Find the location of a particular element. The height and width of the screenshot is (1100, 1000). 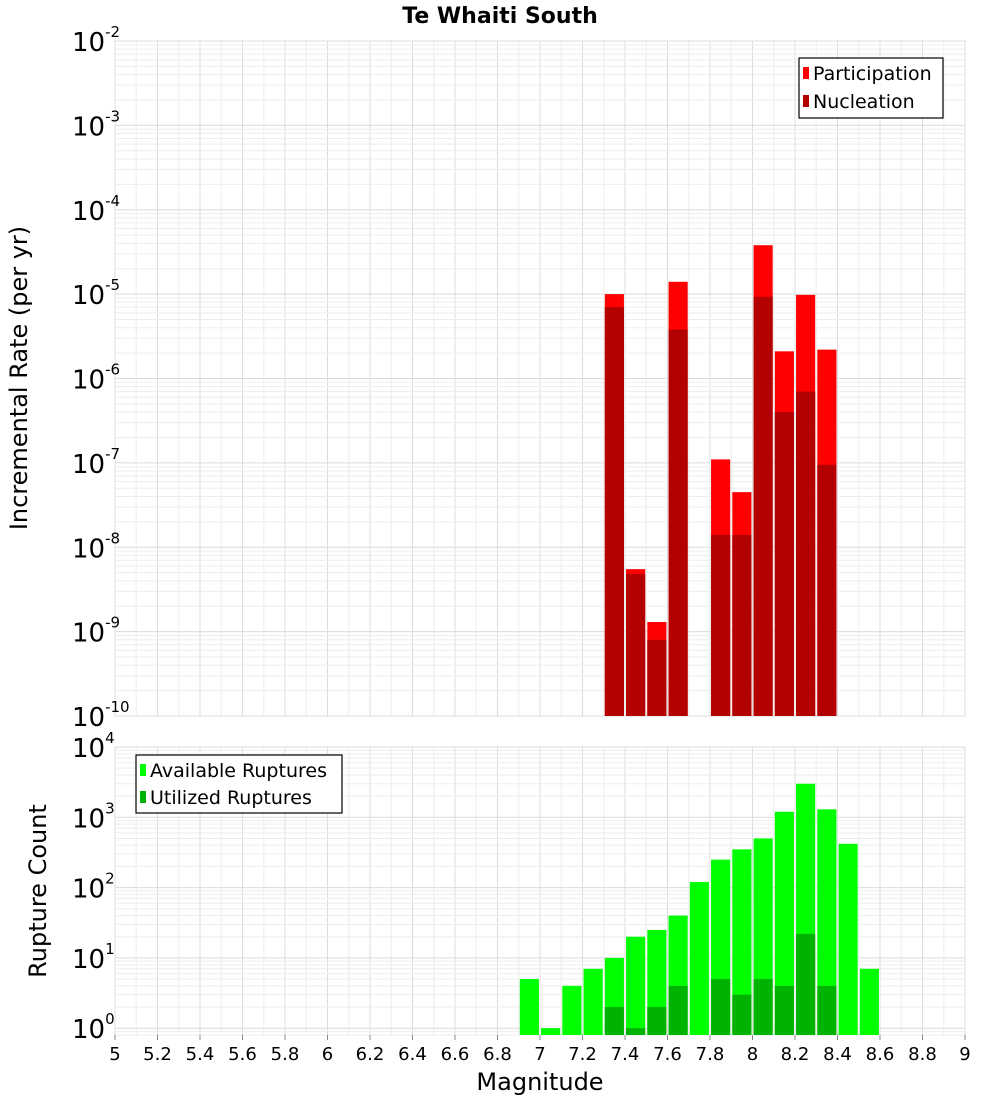

x-tick-label: 7.8 is located at coordinates (710, 1054).